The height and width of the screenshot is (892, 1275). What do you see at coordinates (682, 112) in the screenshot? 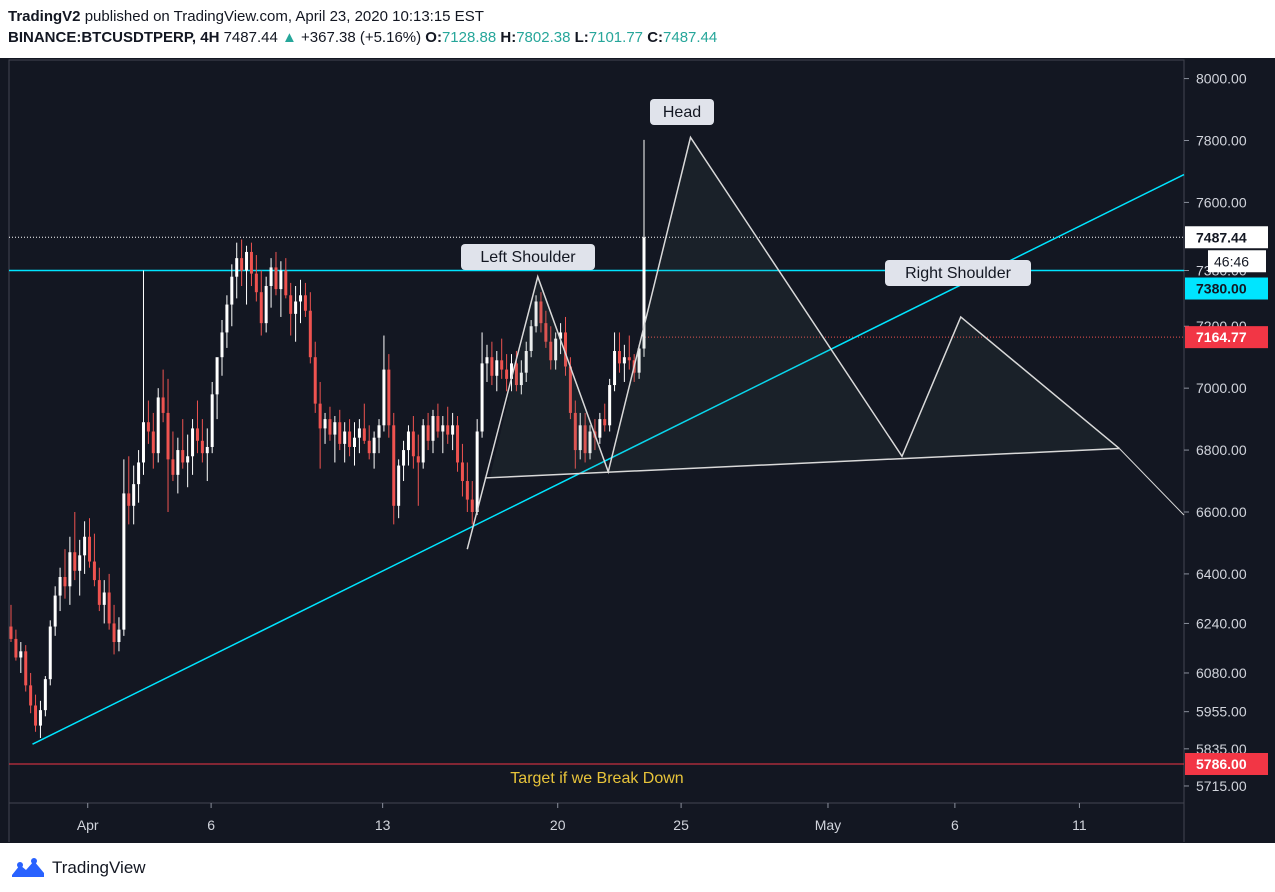
I see `head-label: Head` at bounding box center [682, 112].